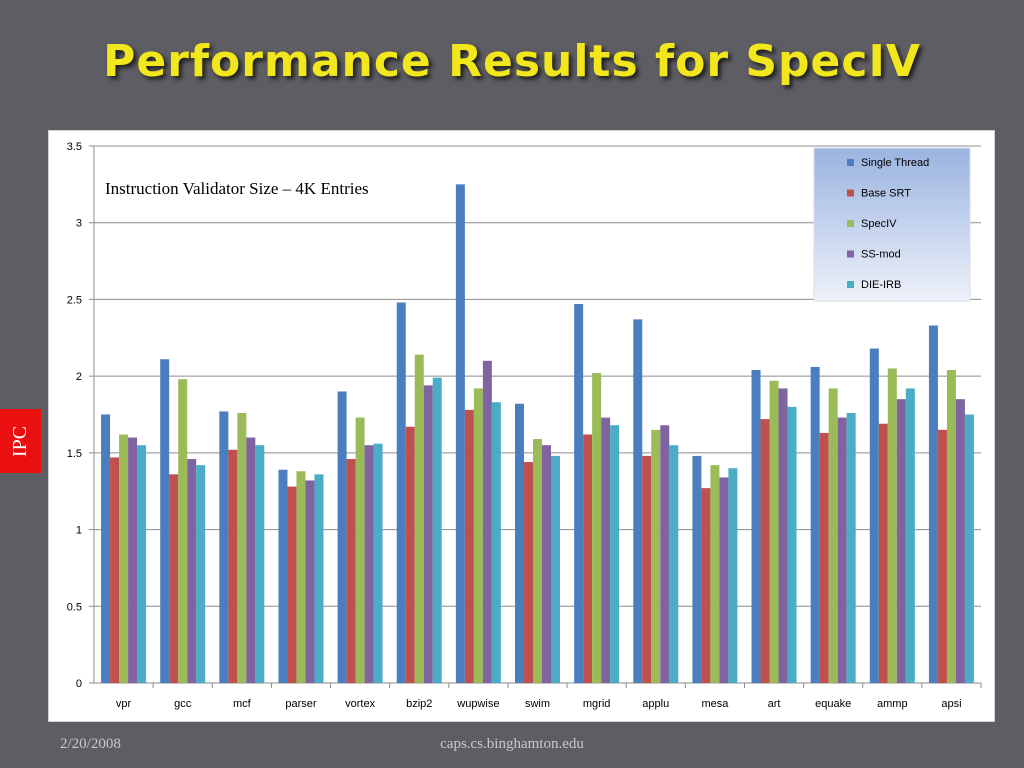 The width and height of the screenshot is (1024, 768). I want to click on x-tick-label: mcf, so click(242, 704).